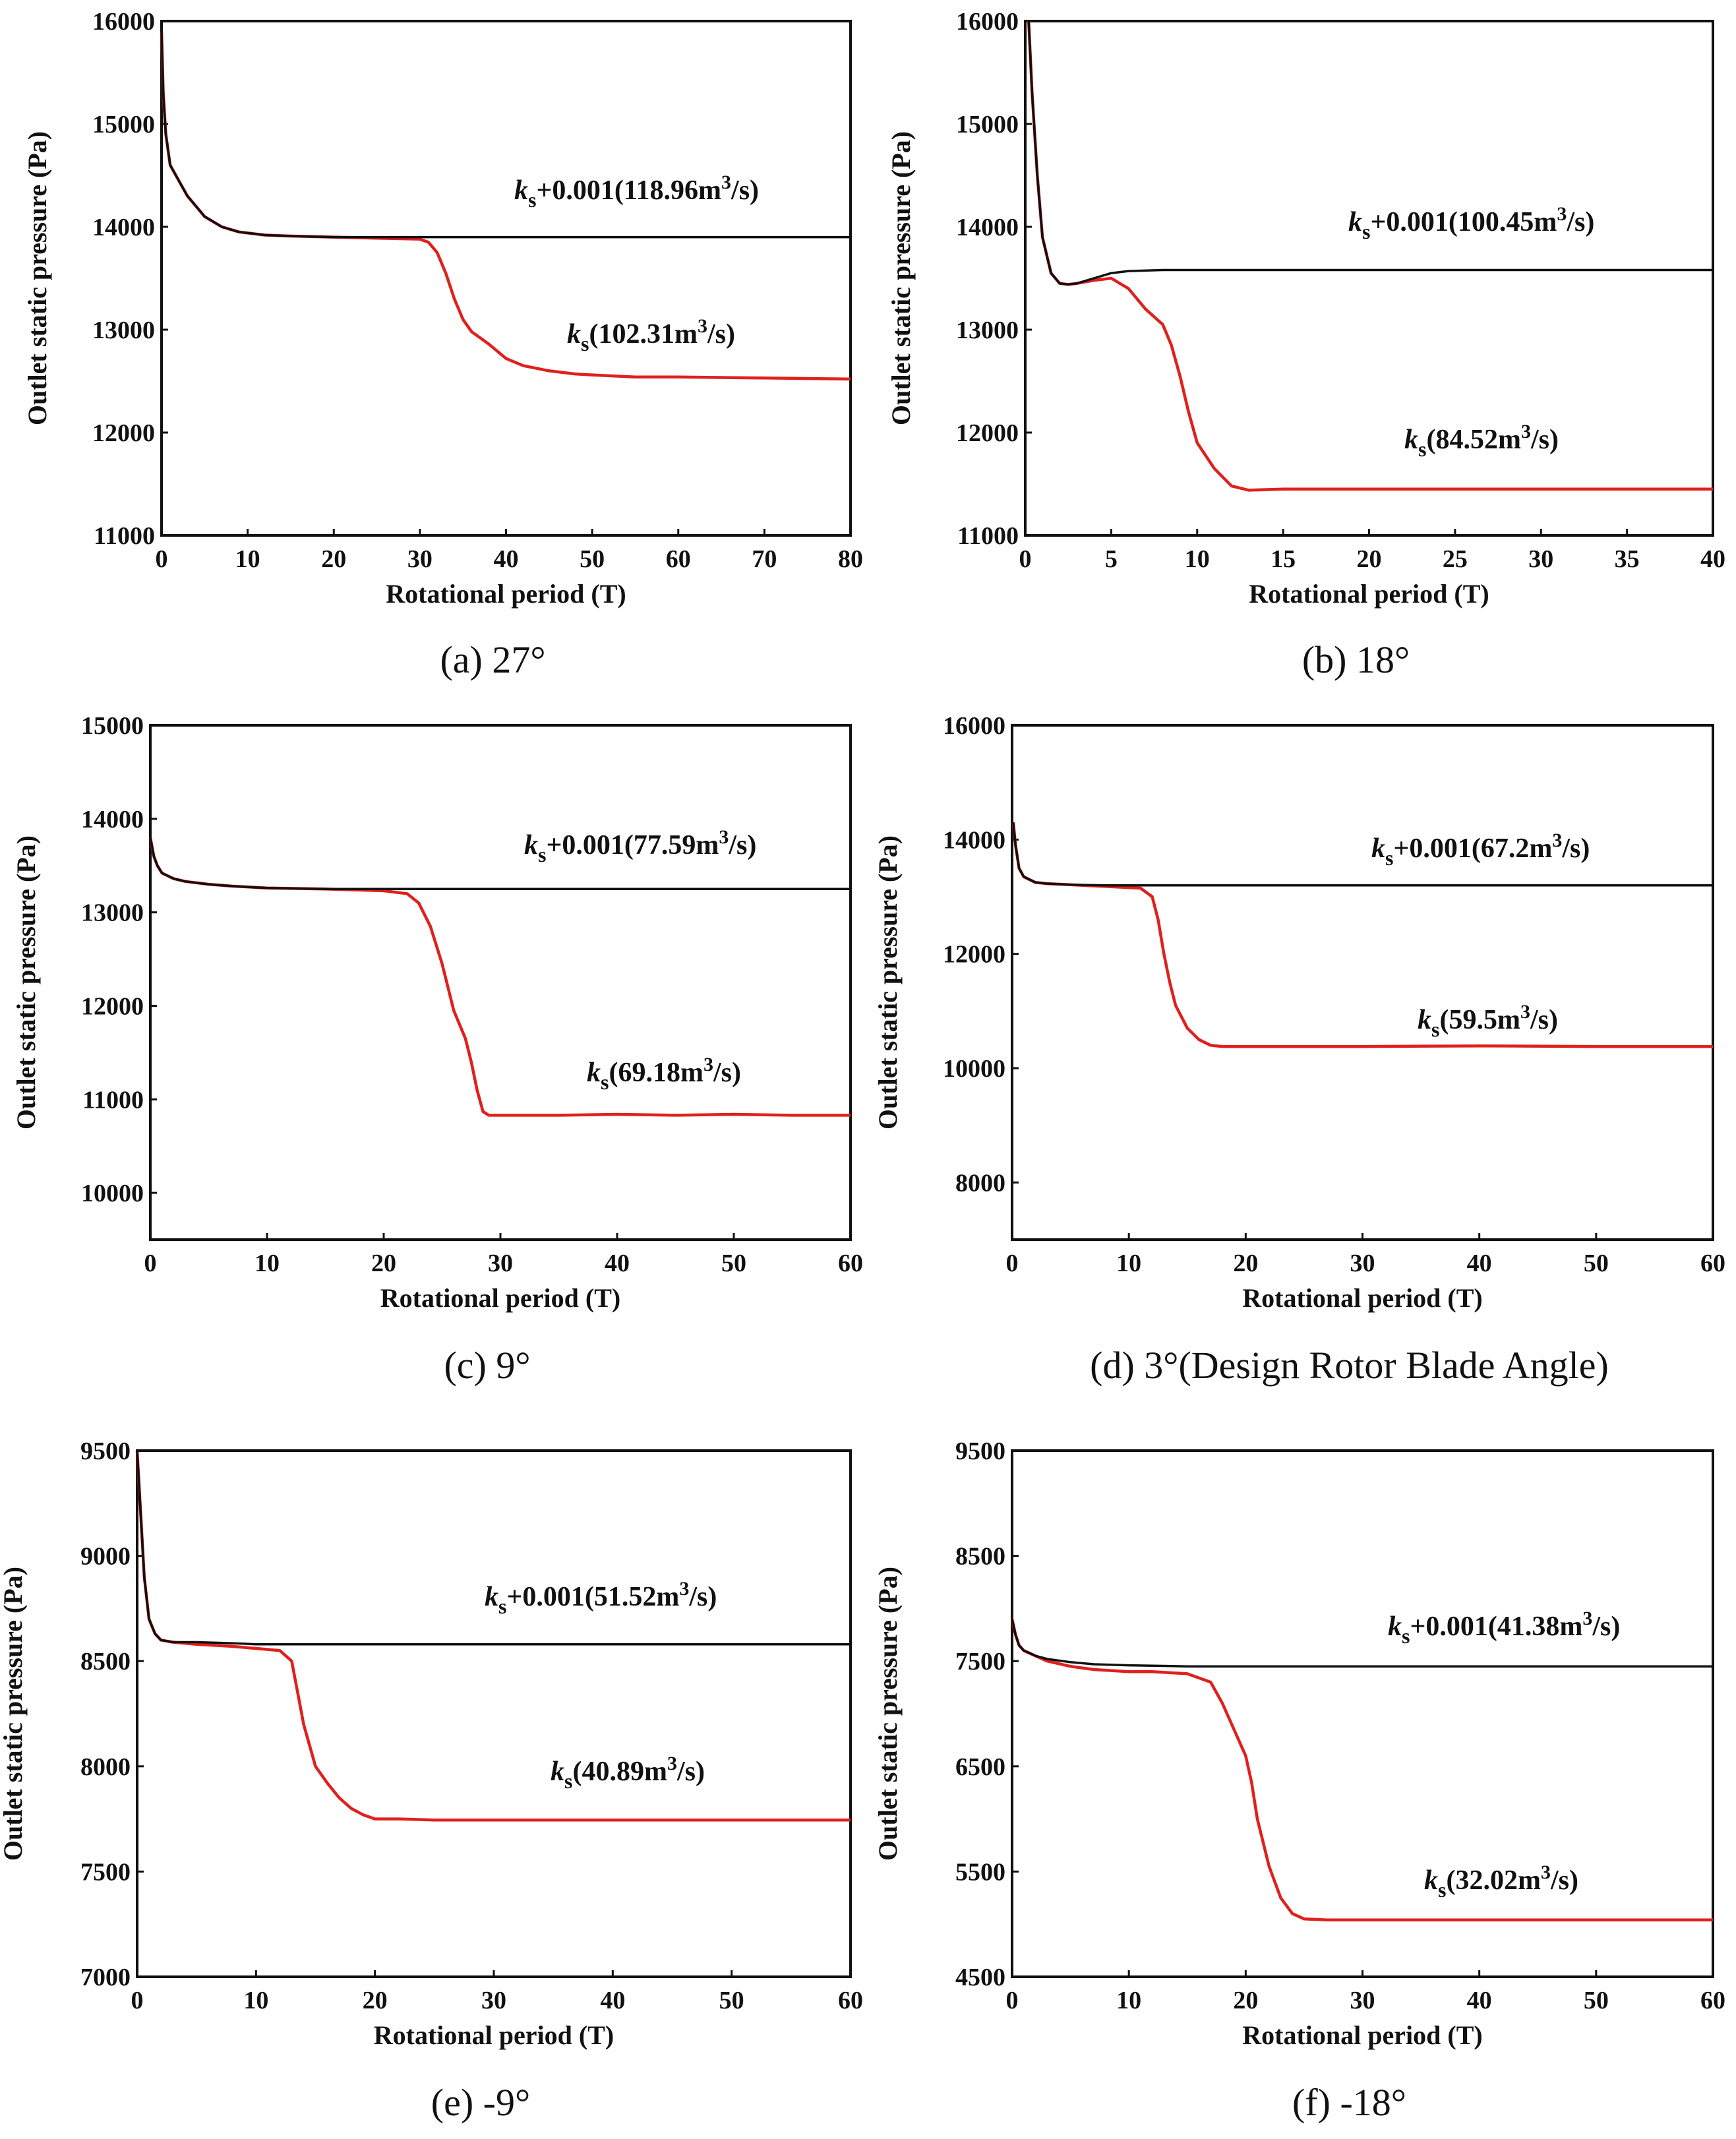  I want to click on x-tick-label: 80, so click(850, 559).